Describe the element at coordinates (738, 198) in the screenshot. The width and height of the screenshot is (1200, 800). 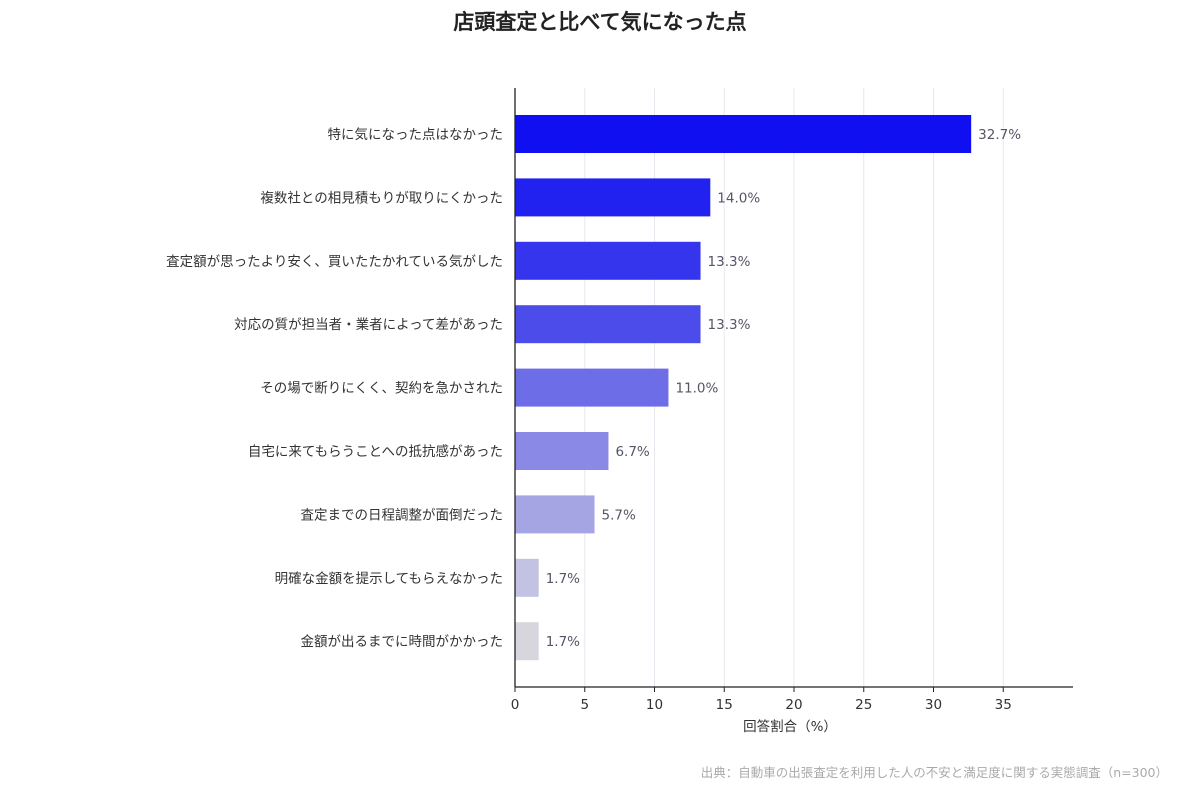
I see `value-label-2: 14.0%` at that location.